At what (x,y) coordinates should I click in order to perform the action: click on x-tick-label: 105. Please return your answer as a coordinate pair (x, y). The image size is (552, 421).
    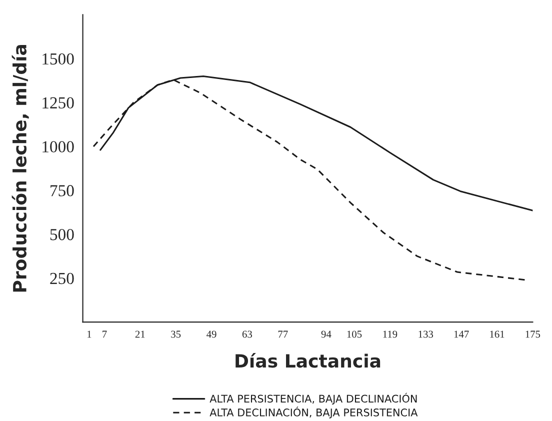
    Looking at the image, I should click on (354, 334).